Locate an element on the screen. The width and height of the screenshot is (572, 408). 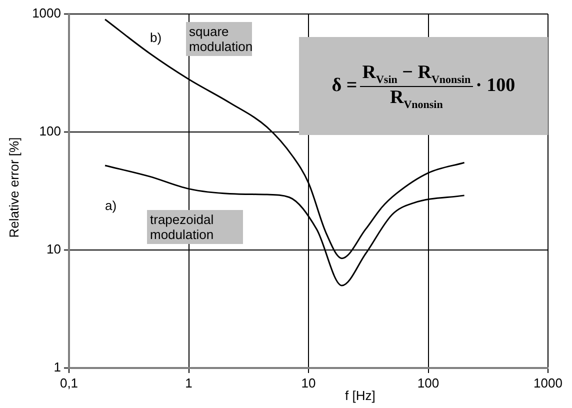
y-tick-label: 1 is located at coordinates (57, 367).